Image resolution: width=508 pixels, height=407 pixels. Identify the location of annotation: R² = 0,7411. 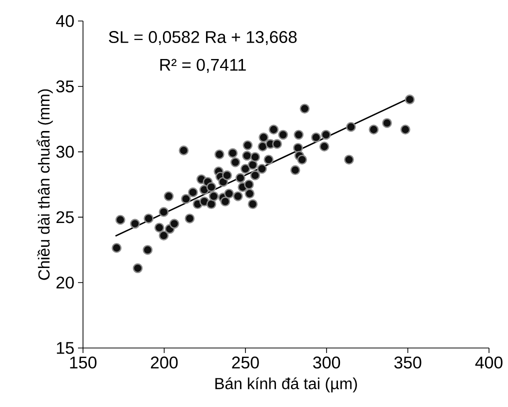
(203, 65).